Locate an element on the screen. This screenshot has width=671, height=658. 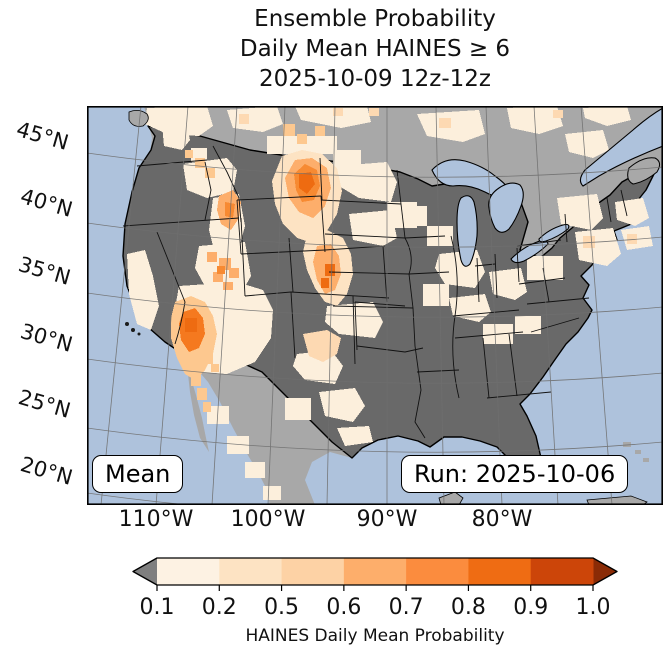
colorbar-over-arrow is located at coordinates (605, 571).